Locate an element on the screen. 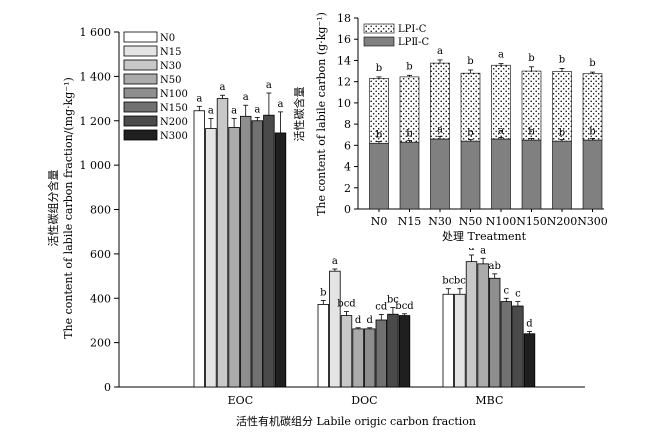 This screenshot has width=655, height=434. main-sig-letter: cd is located at coordinates (381, 306).